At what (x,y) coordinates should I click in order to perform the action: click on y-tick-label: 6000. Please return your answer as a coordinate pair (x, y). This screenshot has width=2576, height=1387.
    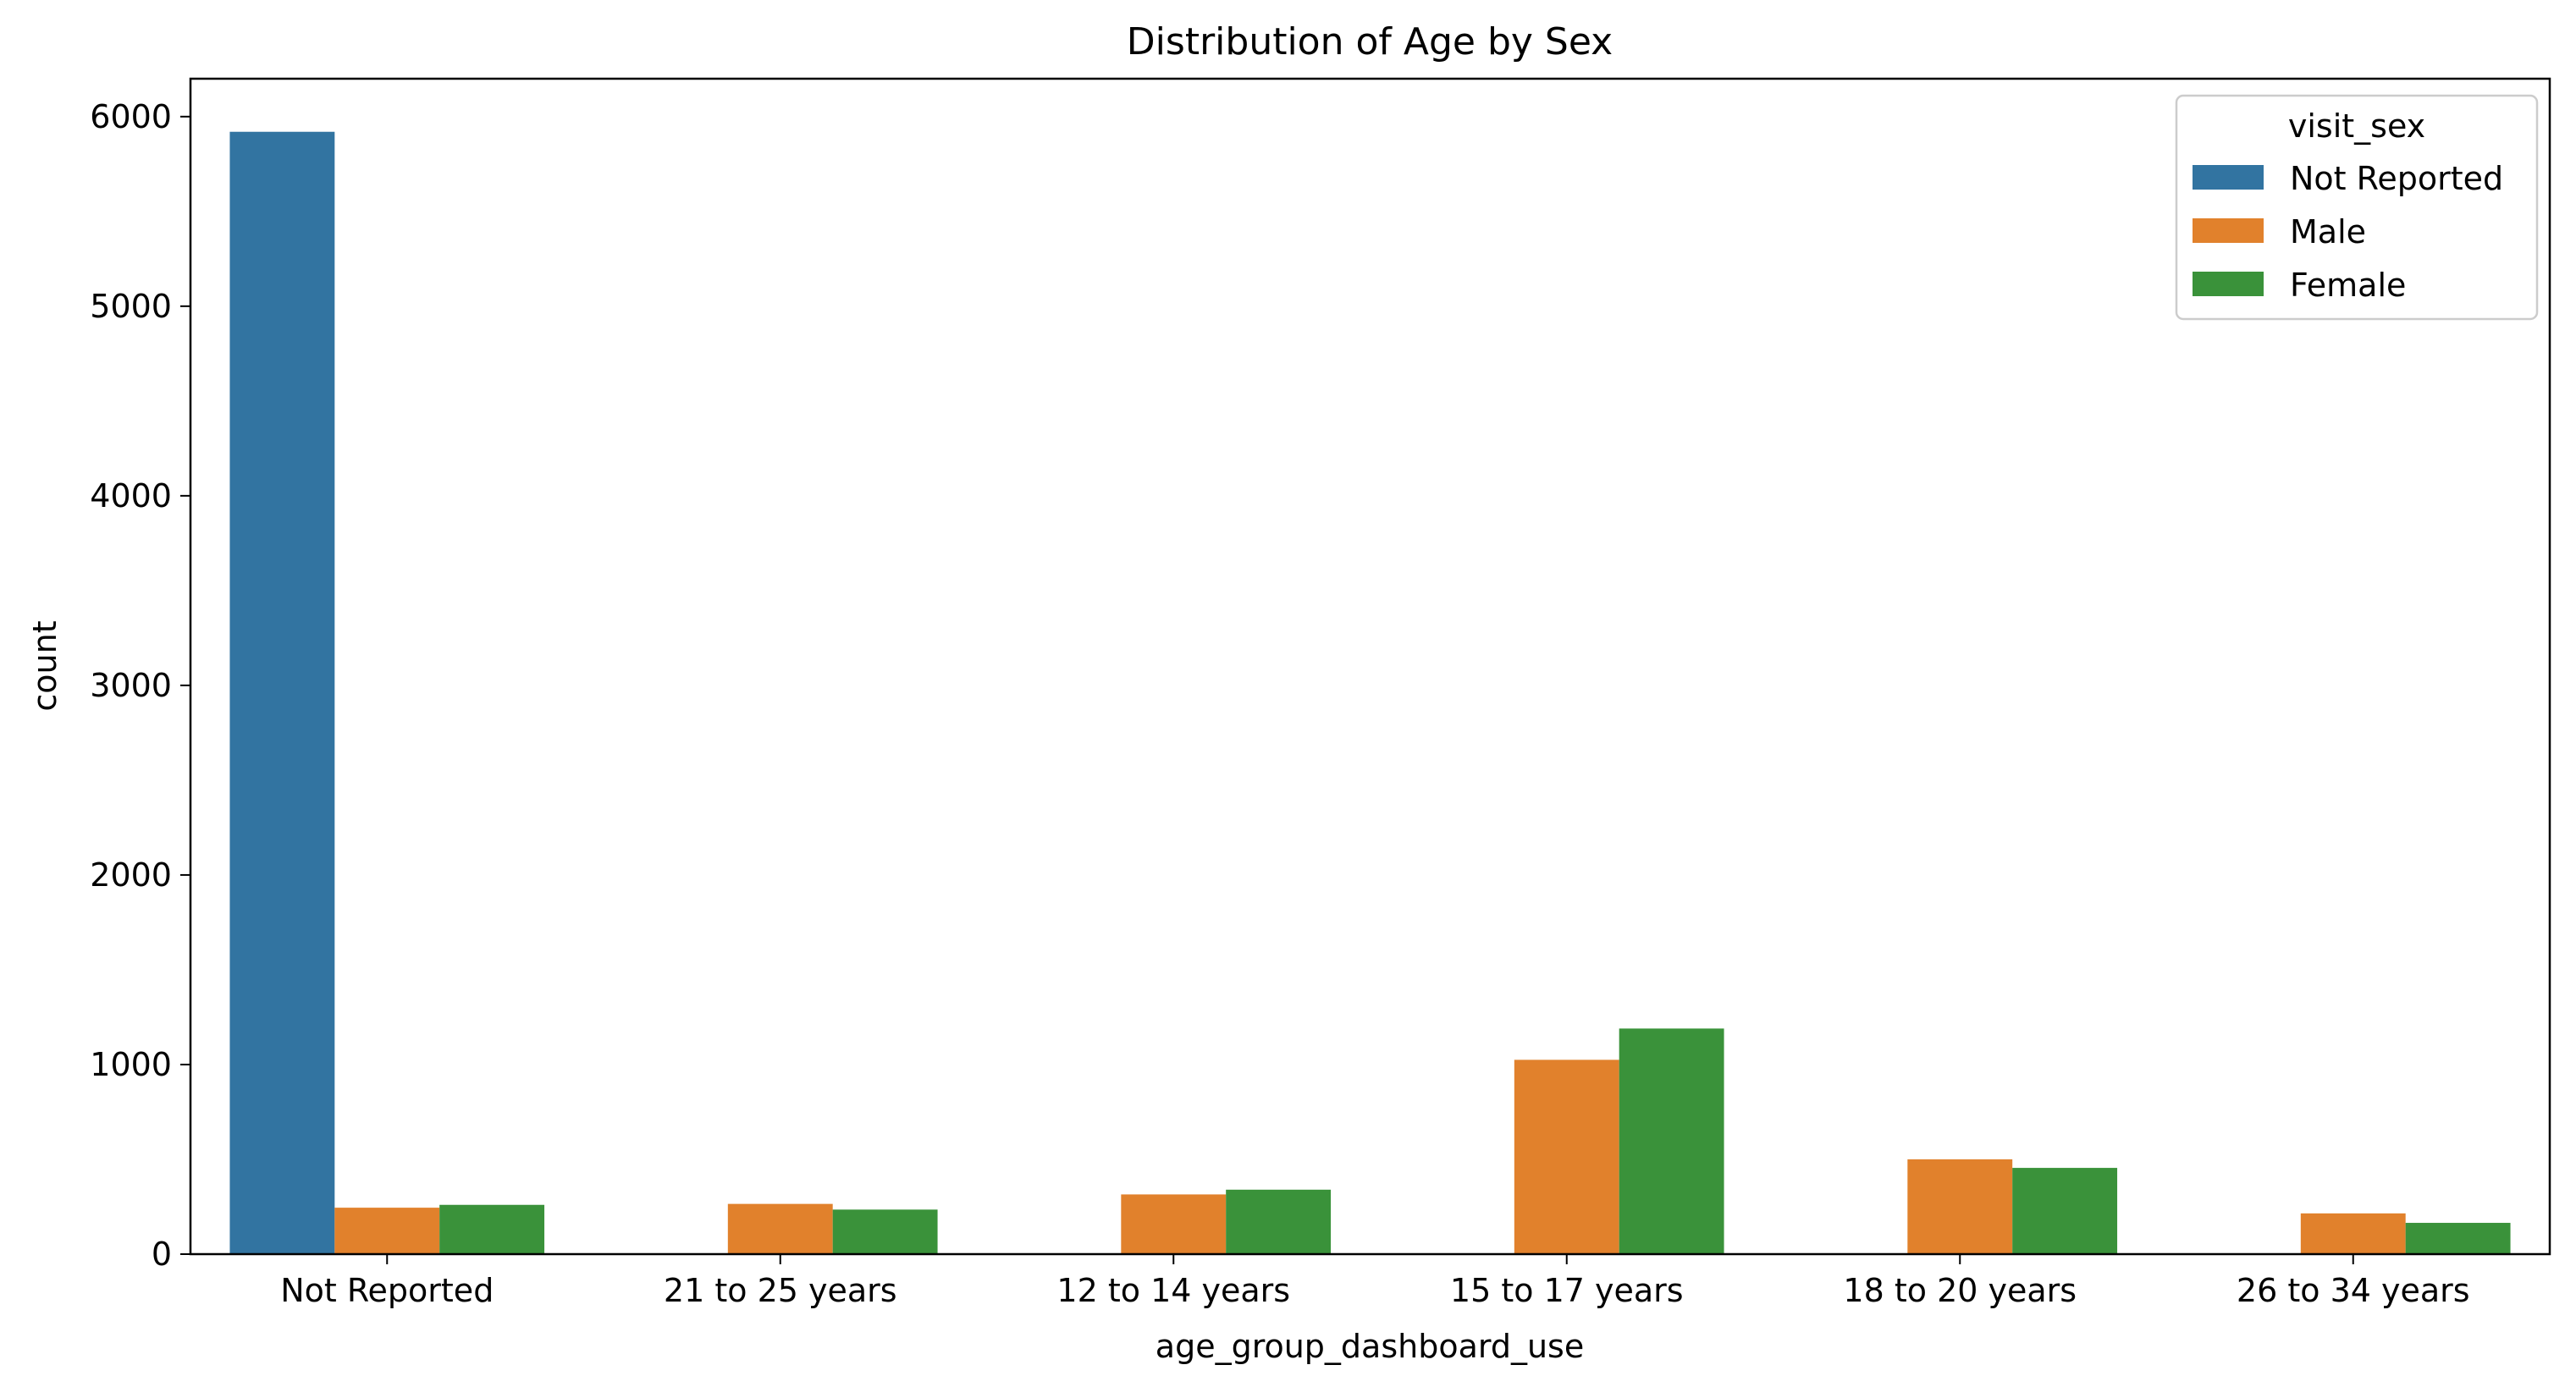
    Looking at the image, I should click on (131, 116).